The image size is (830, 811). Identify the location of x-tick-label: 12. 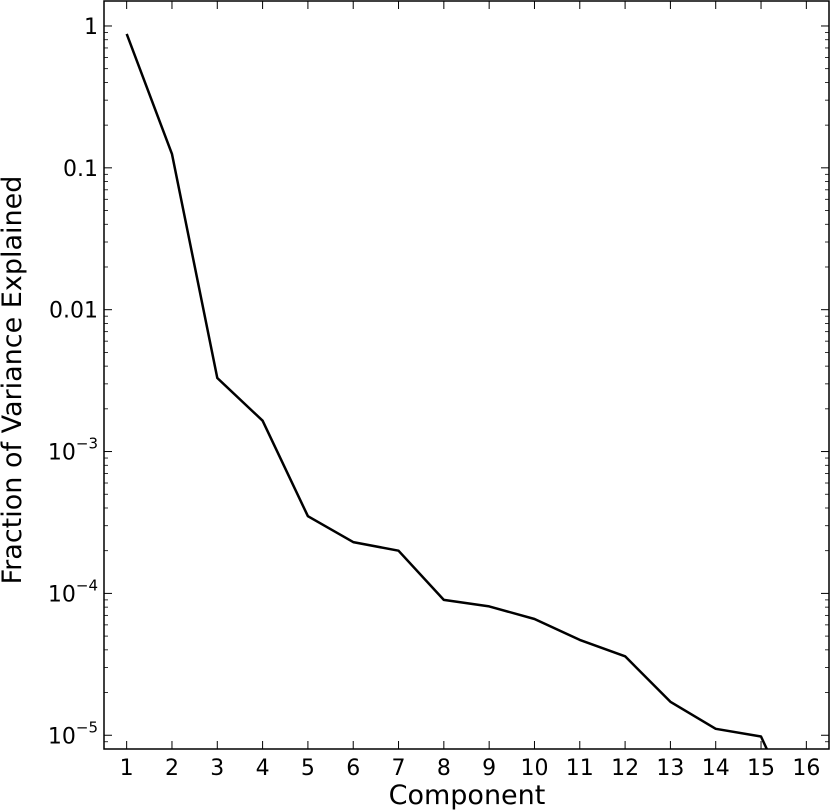
(625, 768).